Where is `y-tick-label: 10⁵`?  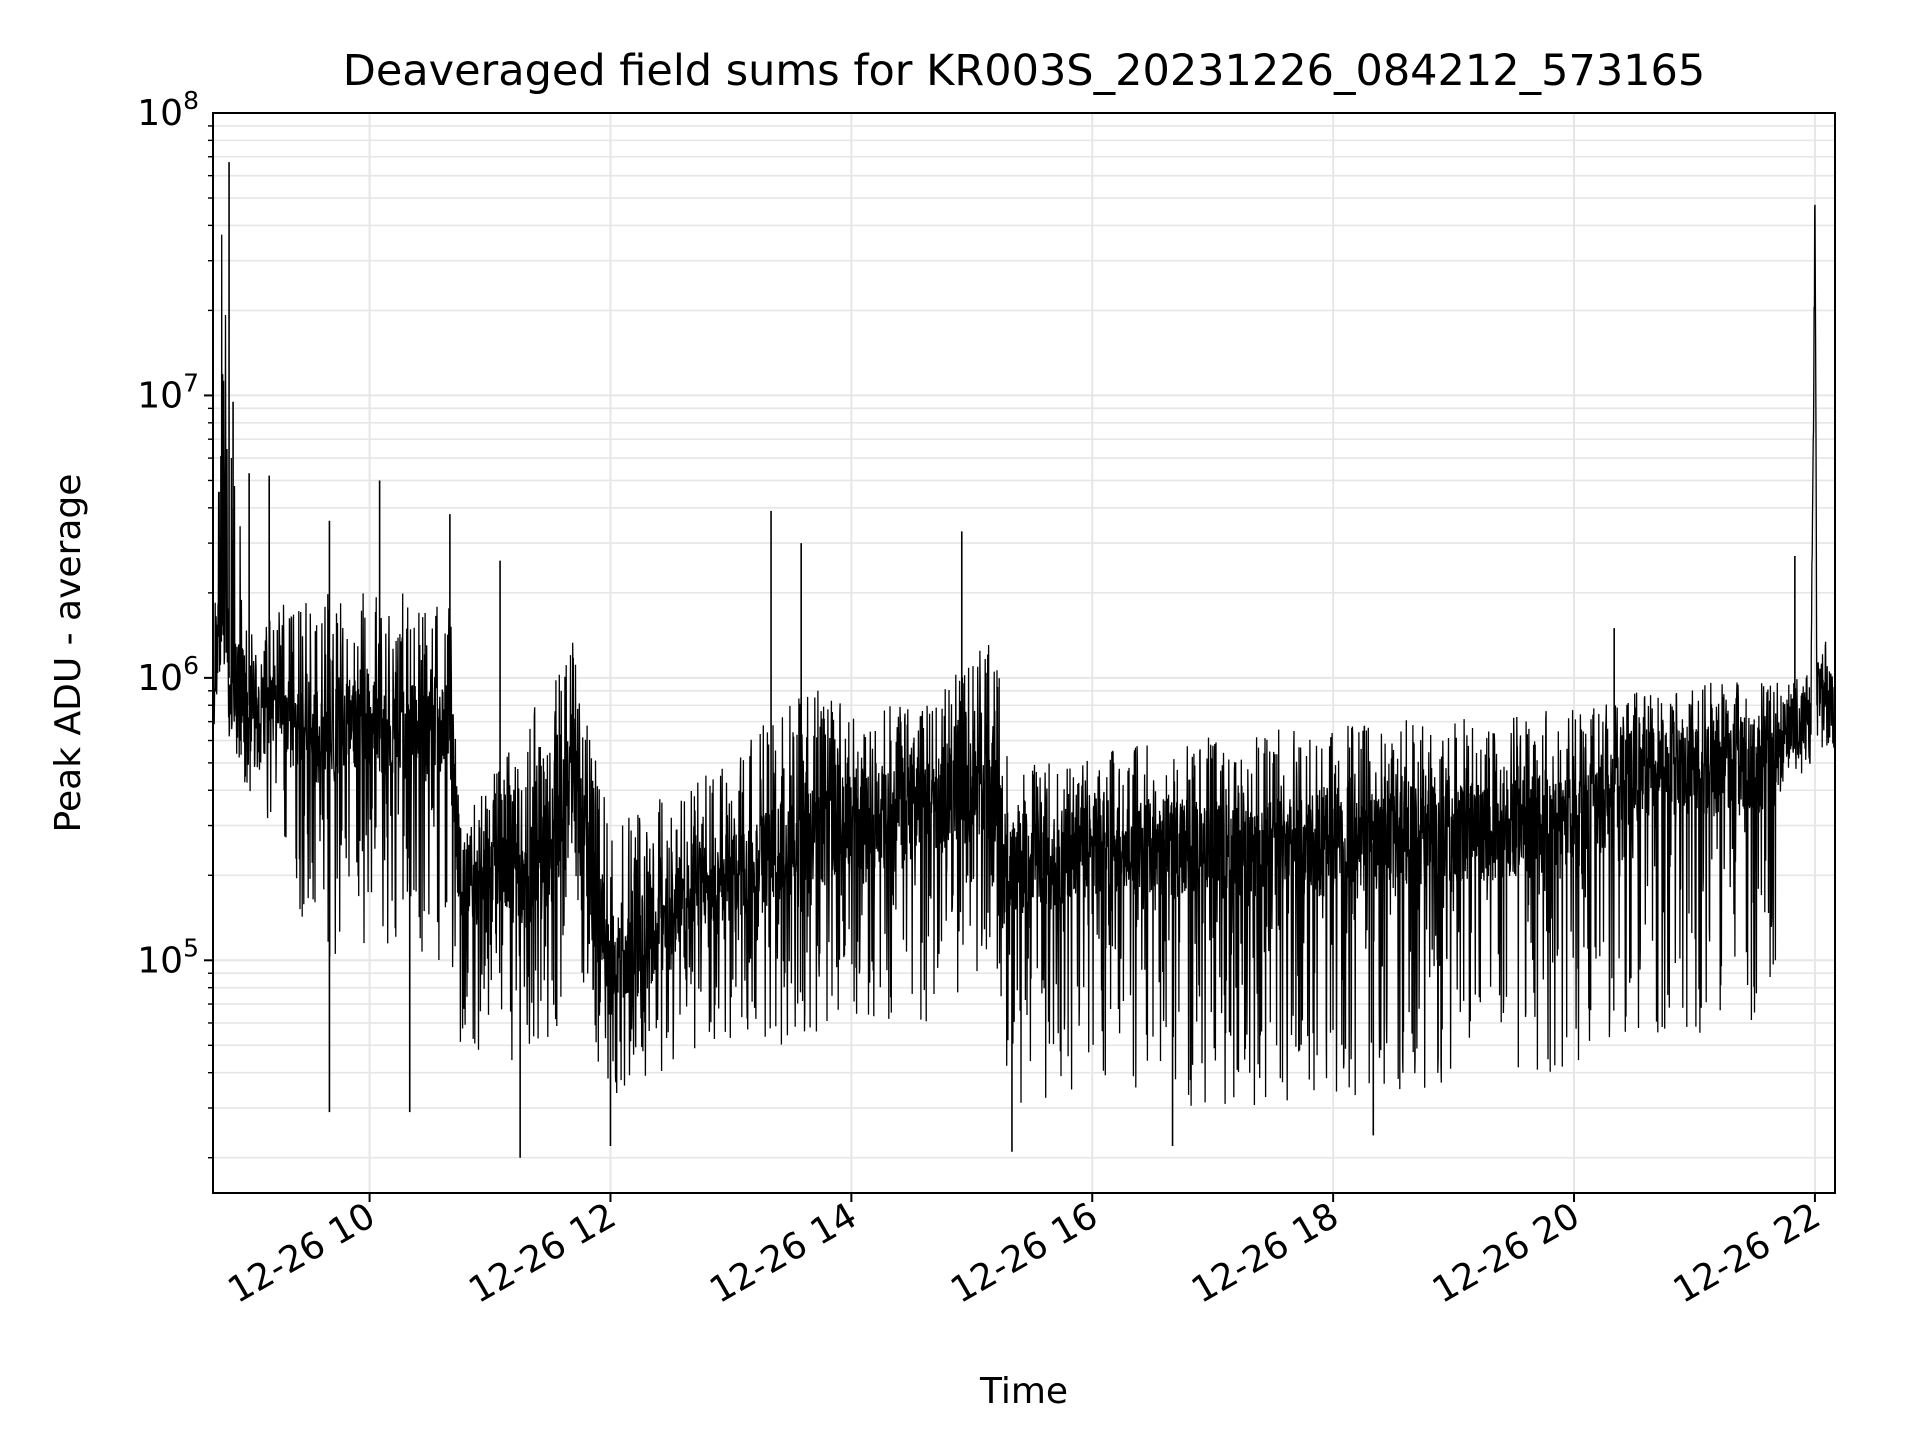
y-tick-label: 10⁵ is located at coordinates (168, 957).